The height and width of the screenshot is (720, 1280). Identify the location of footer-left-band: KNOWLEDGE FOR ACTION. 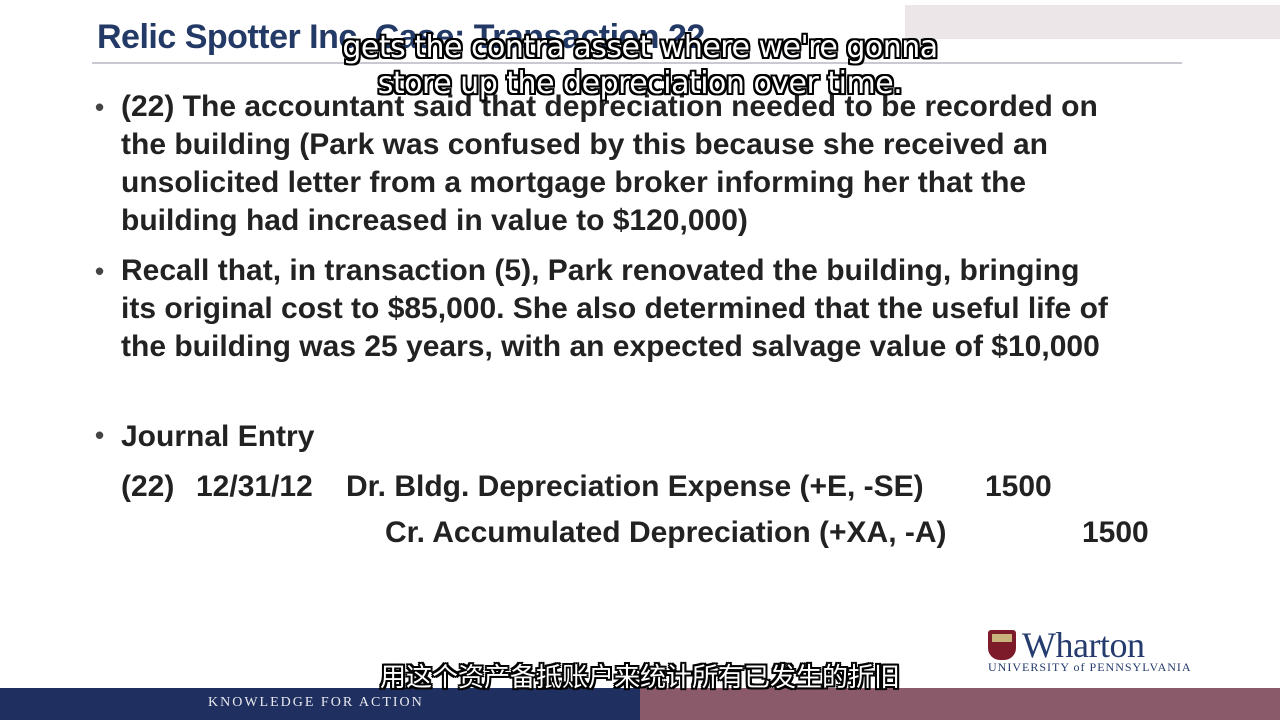
(320, 704).